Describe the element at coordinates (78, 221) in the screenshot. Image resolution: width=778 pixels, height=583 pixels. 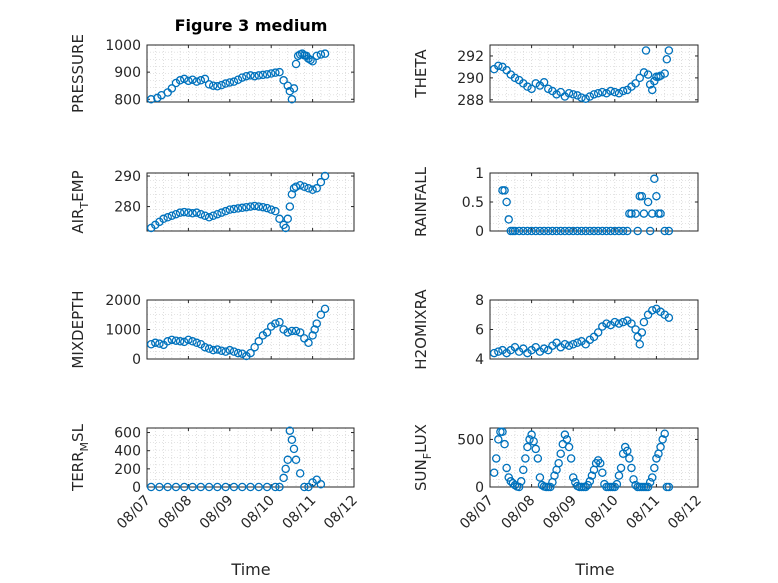
I see `y-axis-label-main: AIR` at that location.